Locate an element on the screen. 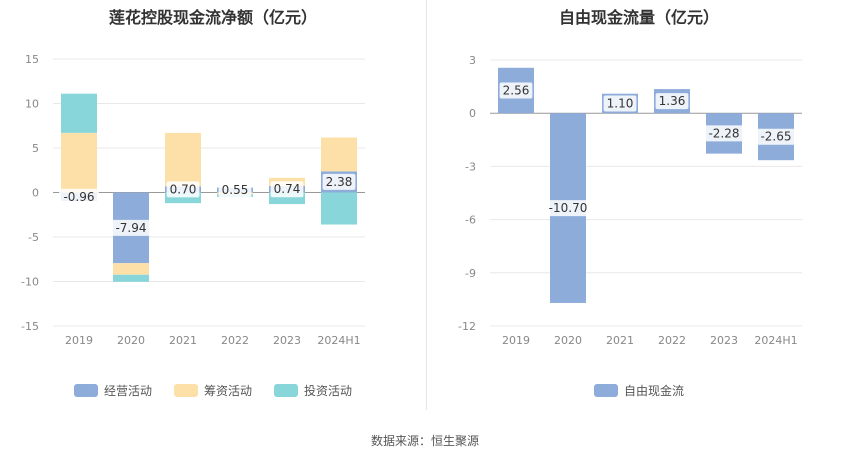  y-tick-label: 3 is located at coordinates (472, 60).